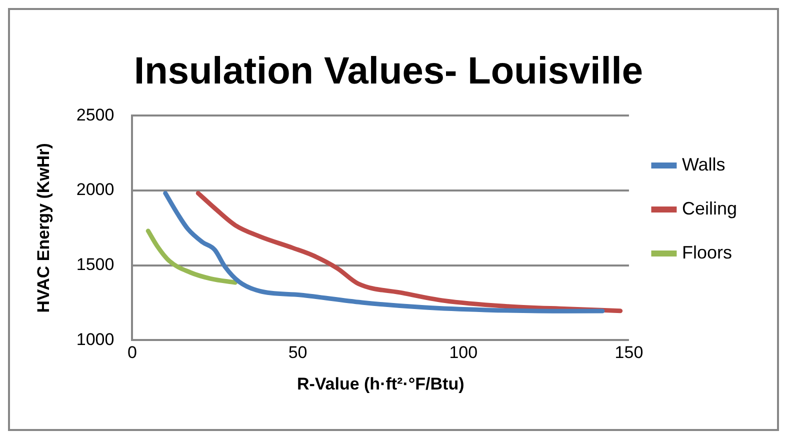  I want to click on y-tick-label: 2500, so click(95, 114).